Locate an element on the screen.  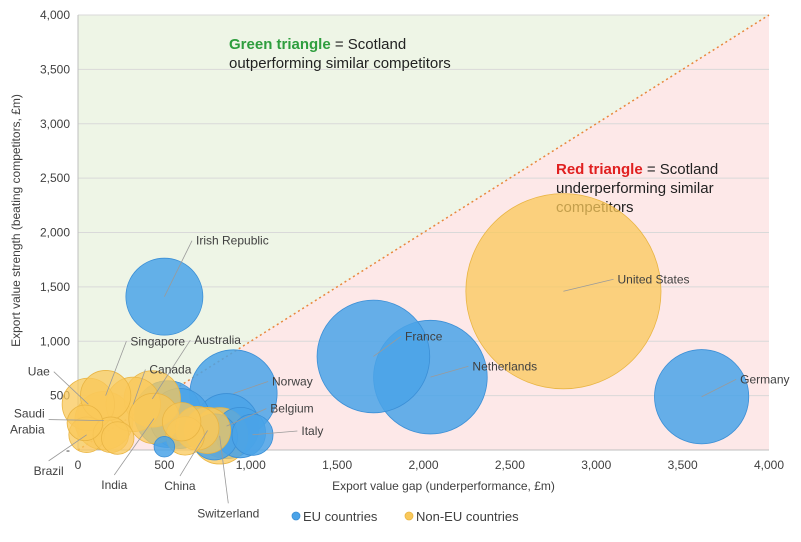
leader-switzerland is located at coordinates (224, 469).